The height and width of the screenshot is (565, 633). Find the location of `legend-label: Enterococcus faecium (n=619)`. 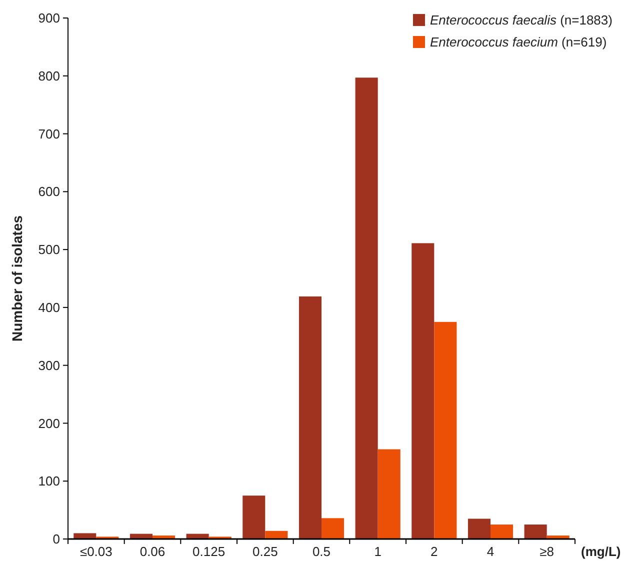

legend-label: Enterococcus faecium (n=619) is located at coordinates (518, 42).